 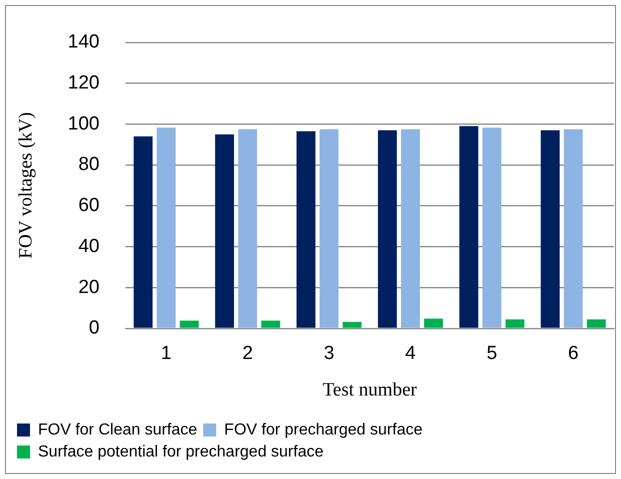 I want to click on x-tick-label: 2, so click(x=247, y=353).